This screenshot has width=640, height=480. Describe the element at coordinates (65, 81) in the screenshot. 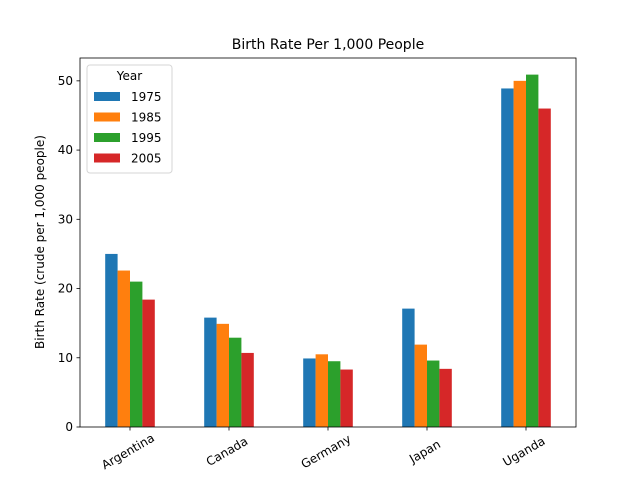

I see `y-tick-label: 50` at that location.